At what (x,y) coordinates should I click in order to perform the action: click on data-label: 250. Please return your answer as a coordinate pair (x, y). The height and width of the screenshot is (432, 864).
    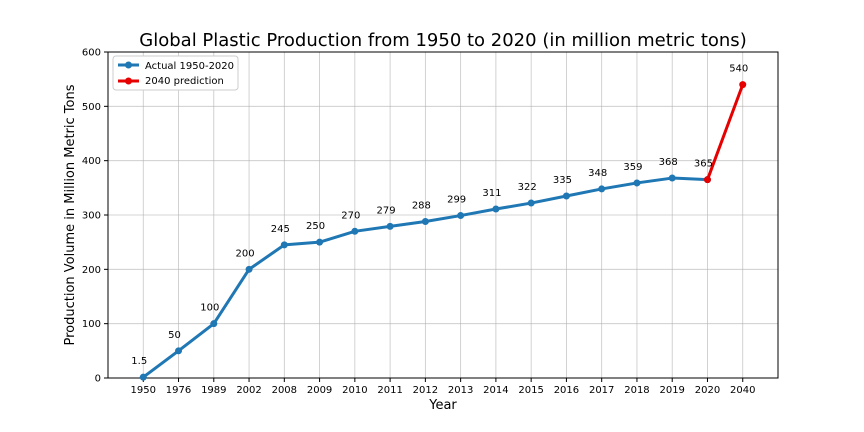
    Looking at the image, I should click on (315, 226).